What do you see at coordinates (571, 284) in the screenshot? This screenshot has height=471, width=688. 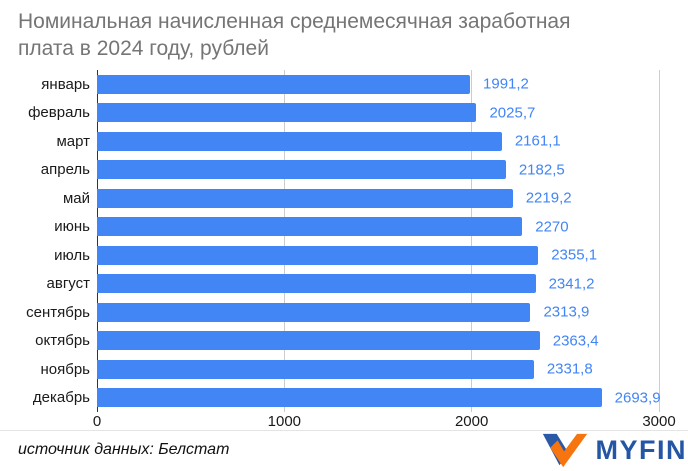 I see `value-label: 2341,2` at bounding box center [571, 284].